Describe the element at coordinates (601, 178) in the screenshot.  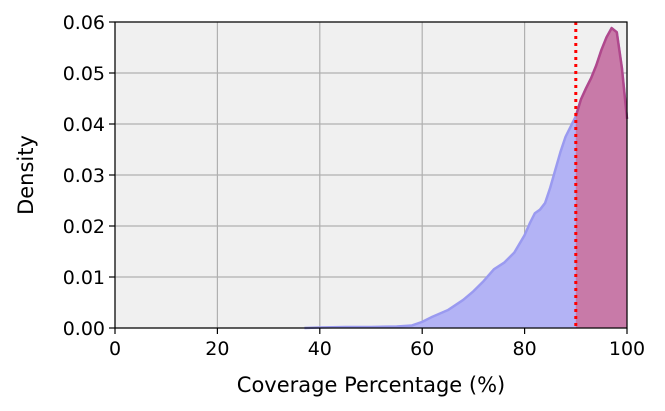
I see `highlight-fill` at that location.